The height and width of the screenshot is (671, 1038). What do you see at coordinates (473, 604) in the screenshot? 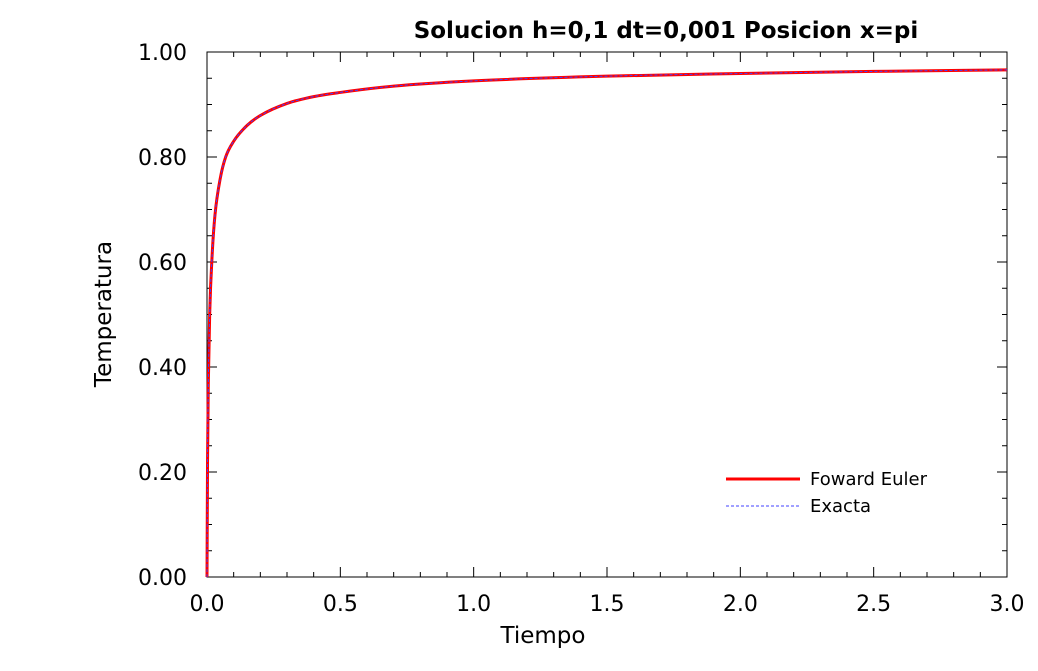
I see `x-tick-label: 1.0` at bounding box center [473, 604].